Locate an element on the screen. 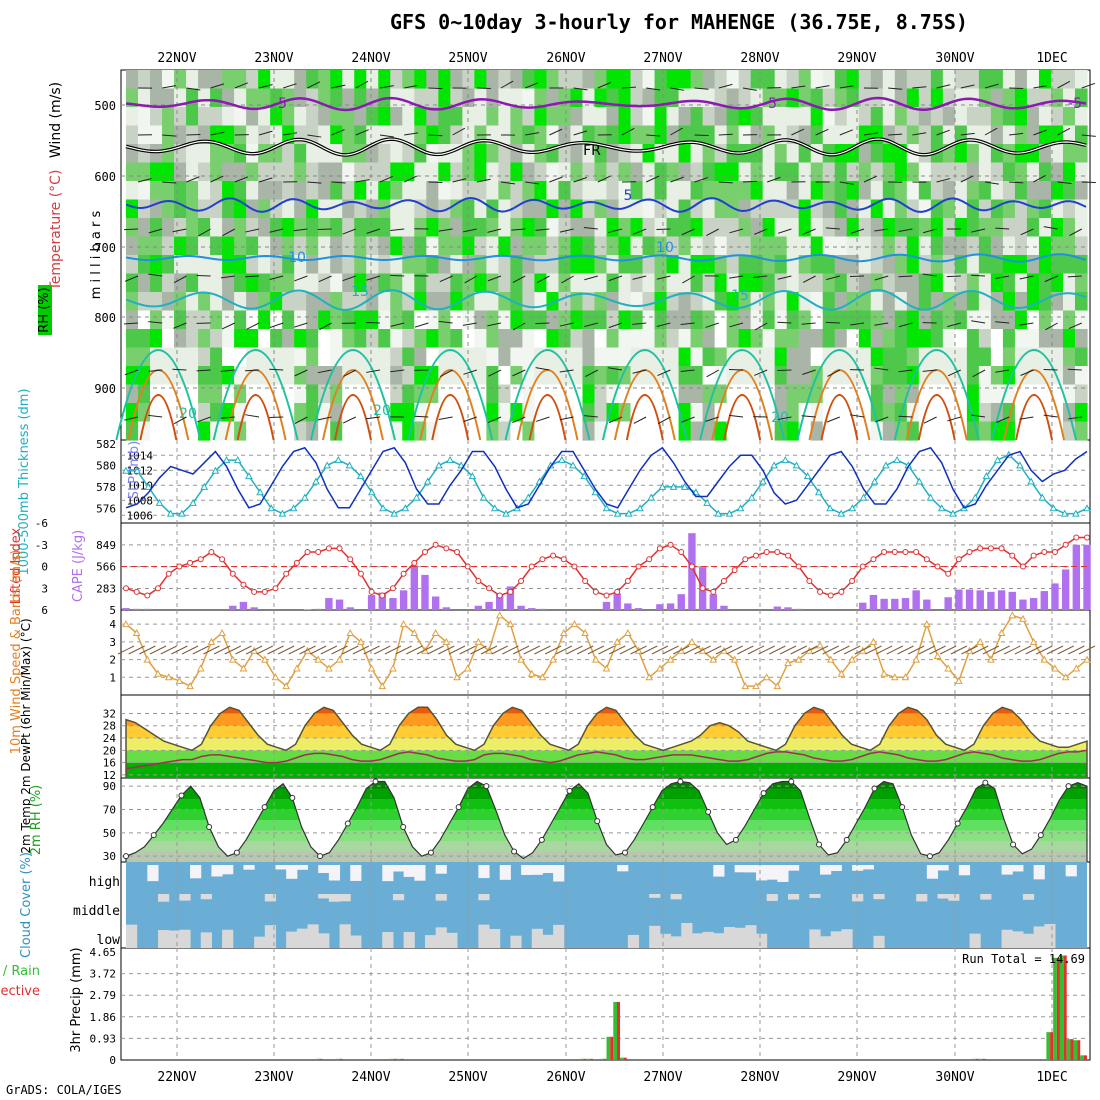  isotherm-line is located at coordinates (606, 258).